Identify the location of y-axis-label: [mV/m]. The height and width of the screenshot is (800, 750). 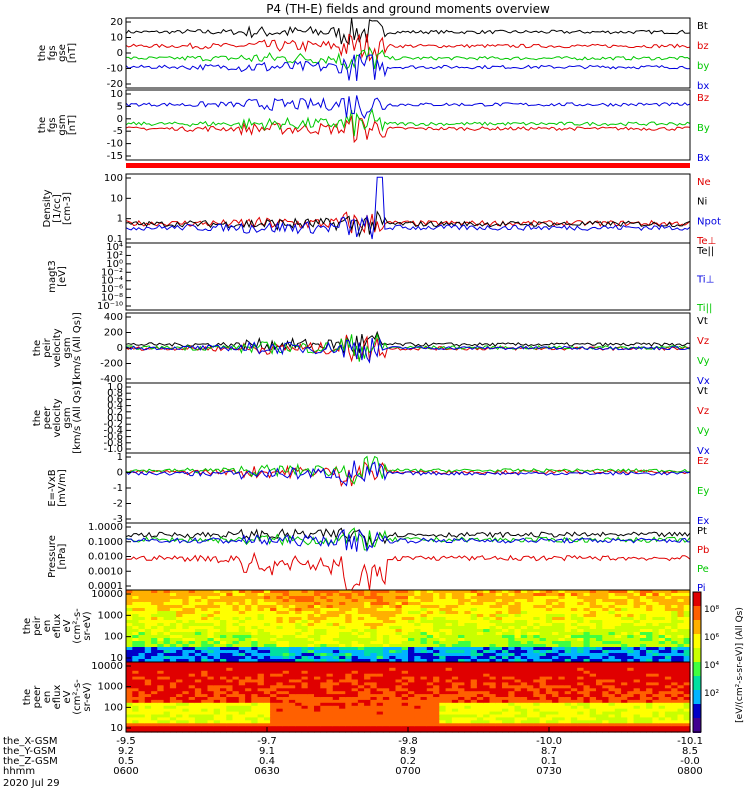
(62, 488).